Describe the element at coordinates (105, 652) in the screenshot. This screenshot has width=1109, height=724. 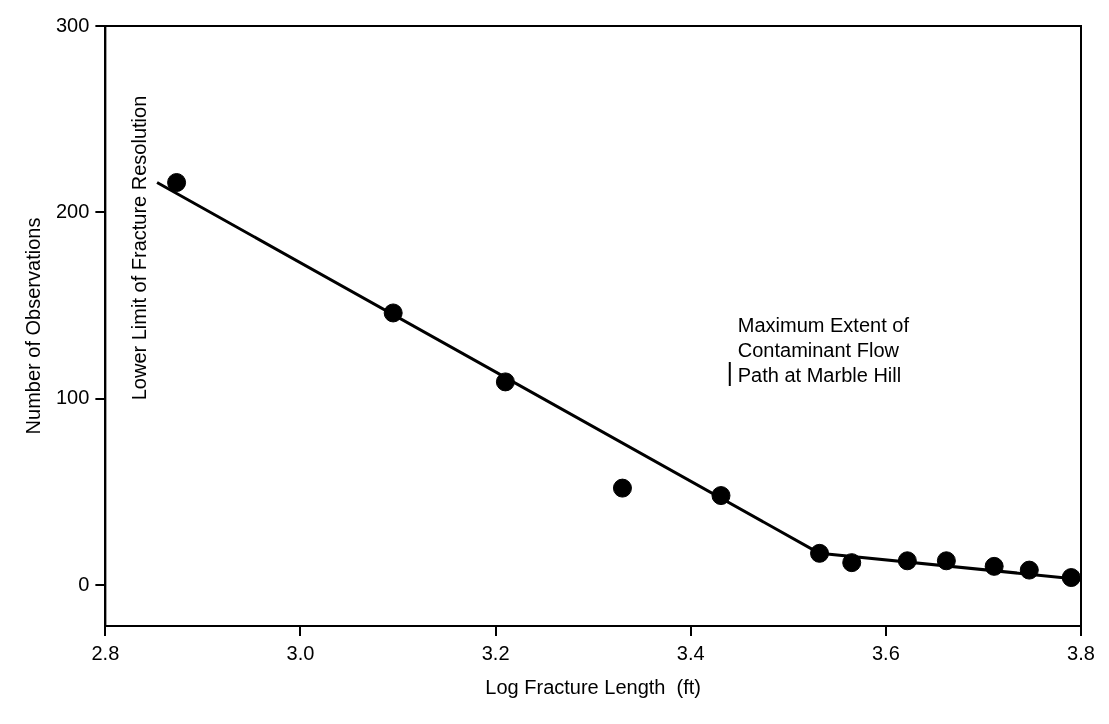
I see `x-tick-label: 2.8` at that location.